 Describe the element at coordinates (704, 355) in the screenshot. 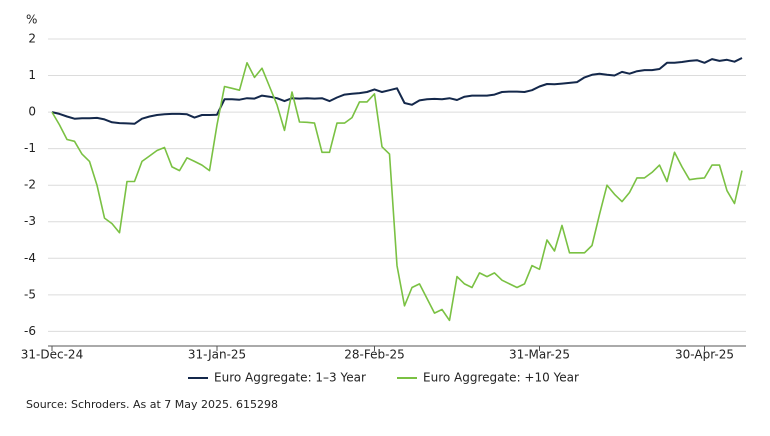

I see `x-tick-label: 30-Apr-25` at that location.